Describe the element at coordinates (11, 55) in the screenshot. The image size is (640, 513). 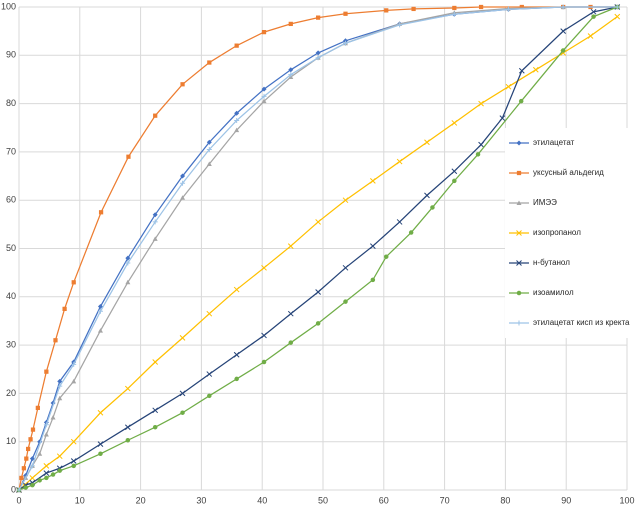
I see `y-tick-label: 90` at that location.